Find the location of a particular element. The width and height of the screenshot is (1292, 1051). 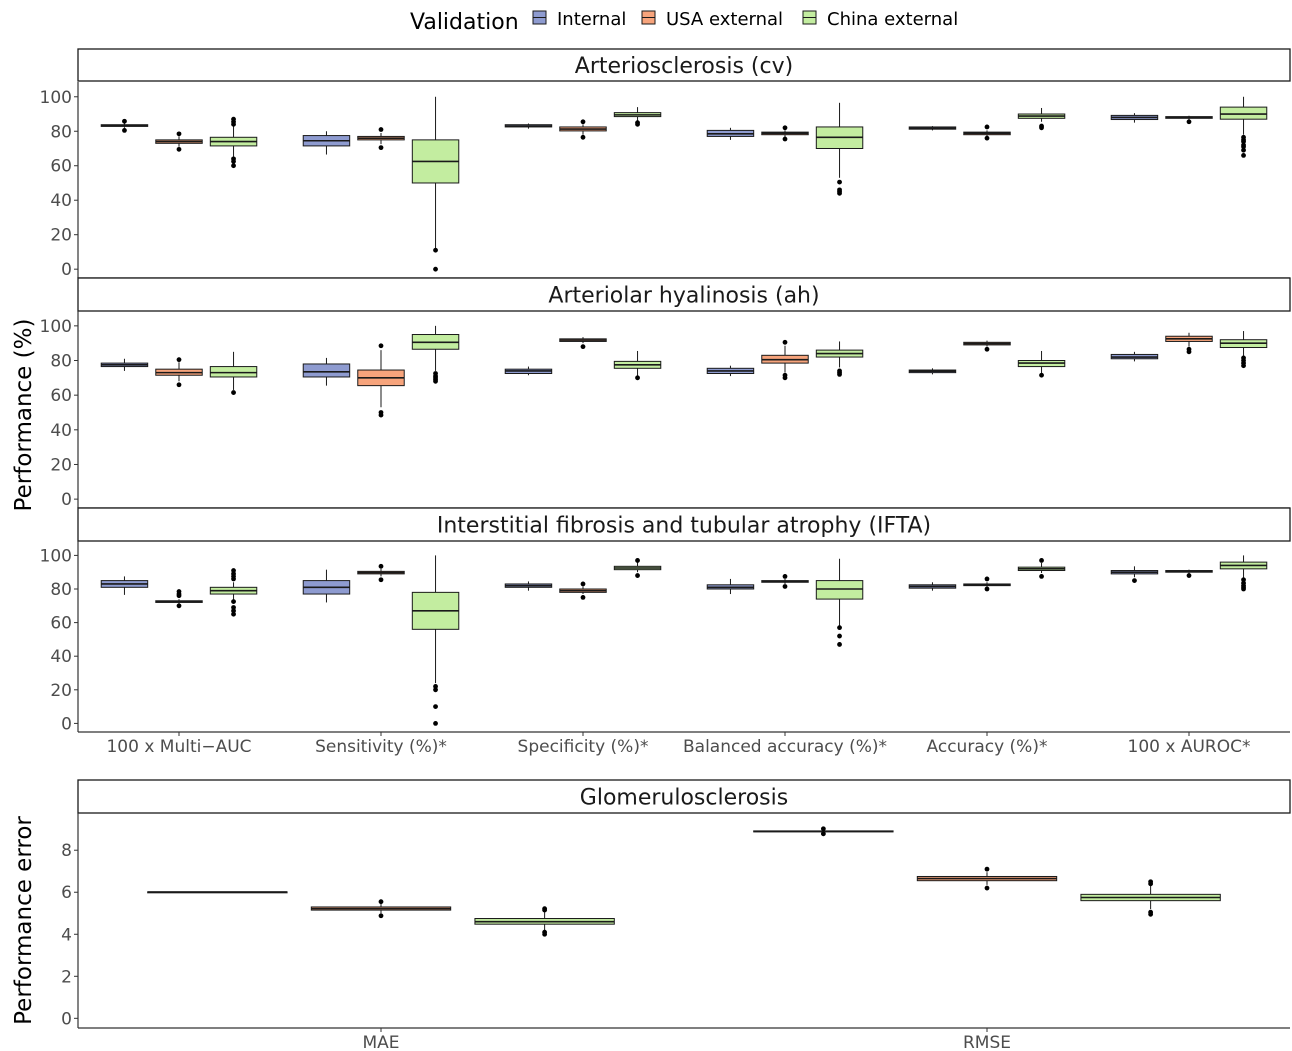

y-axis: 0 2 4 6 8 is located at coordinates (69, 935).